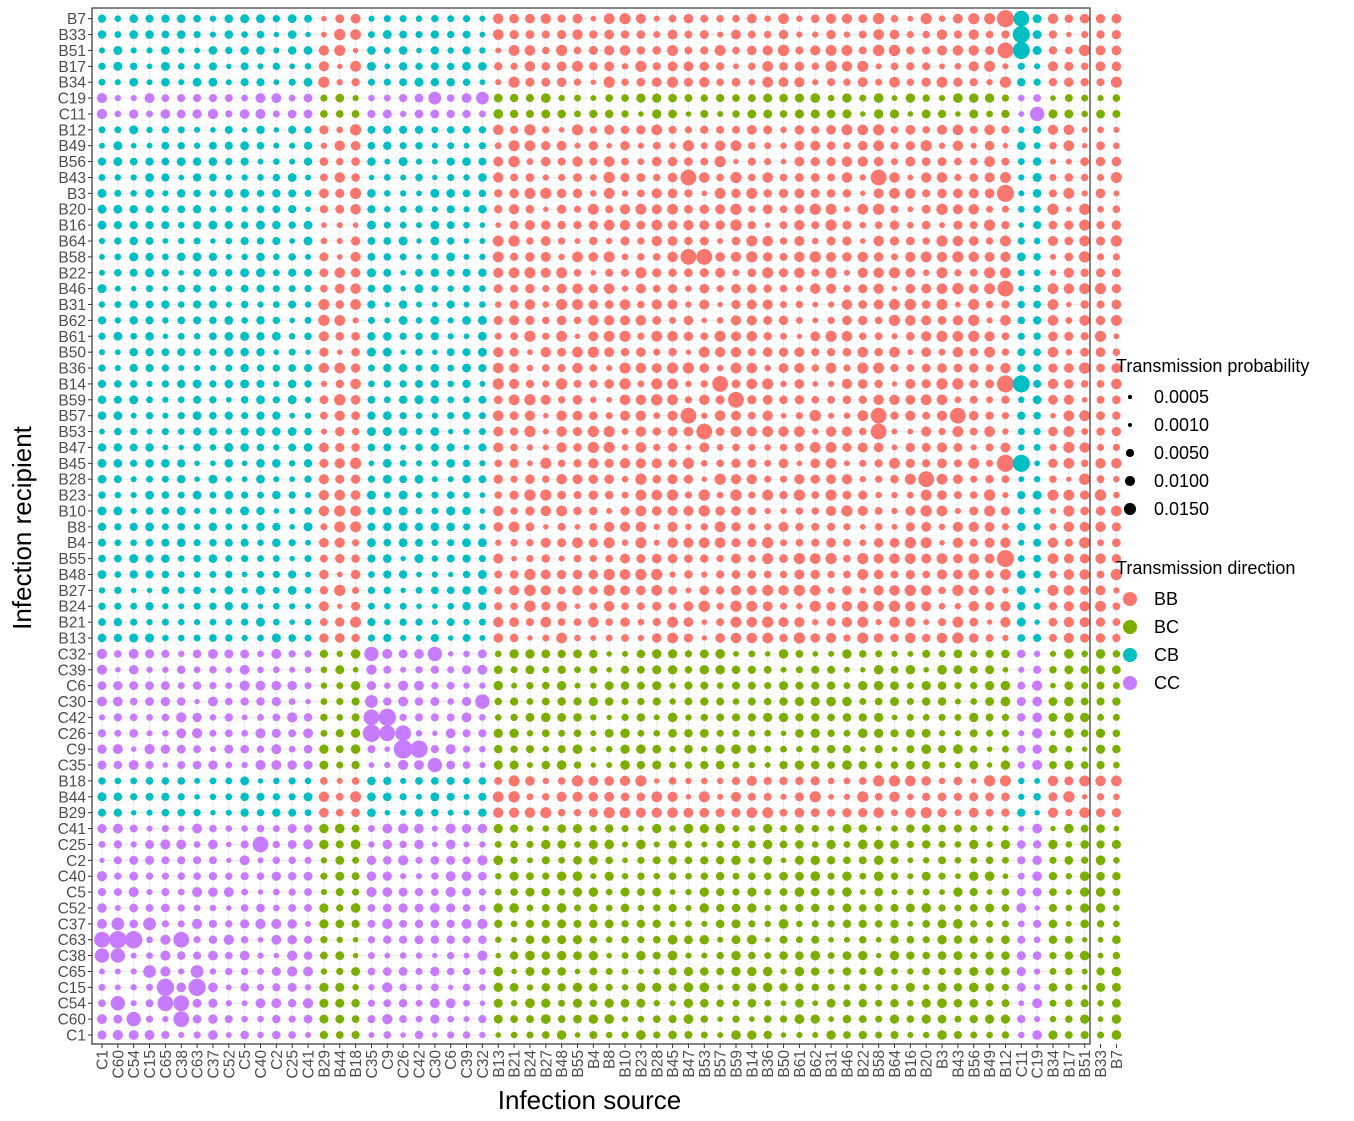  What do you see at coordinates (1130, 627) in the screenshot?
I see `color-legend-key` at bounding box center [1130, 627].